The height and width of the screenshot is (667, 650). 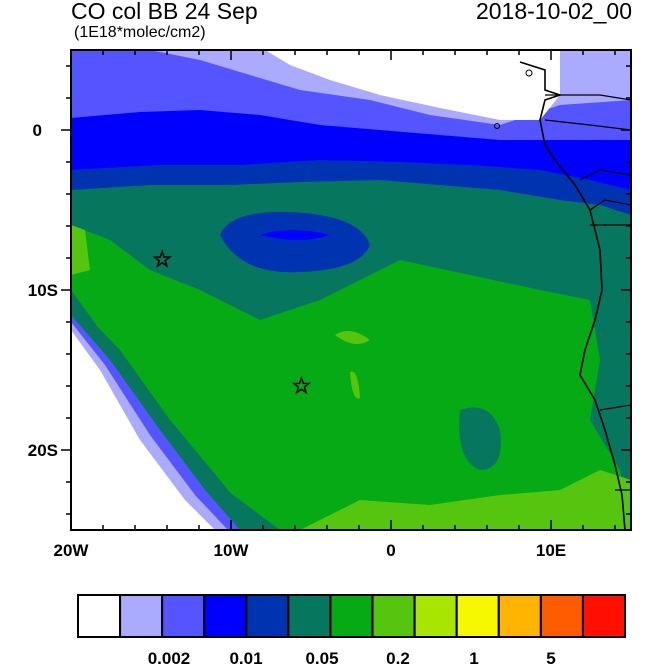 I want to click on x-tick-label: 10W, so click(x=232, y=550).